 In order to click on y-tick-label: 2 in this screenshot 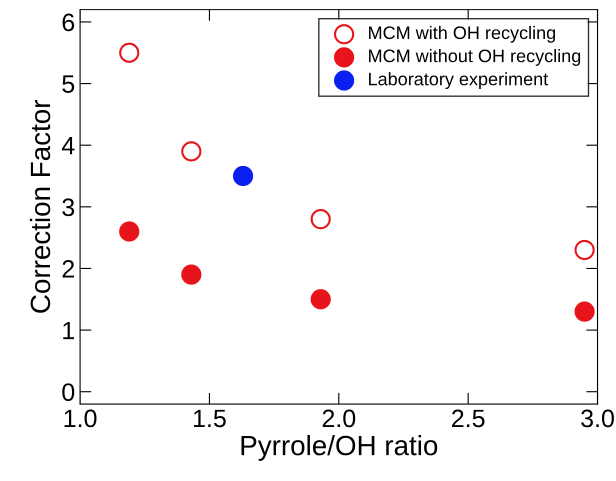, I will do `click(68, 269)`.